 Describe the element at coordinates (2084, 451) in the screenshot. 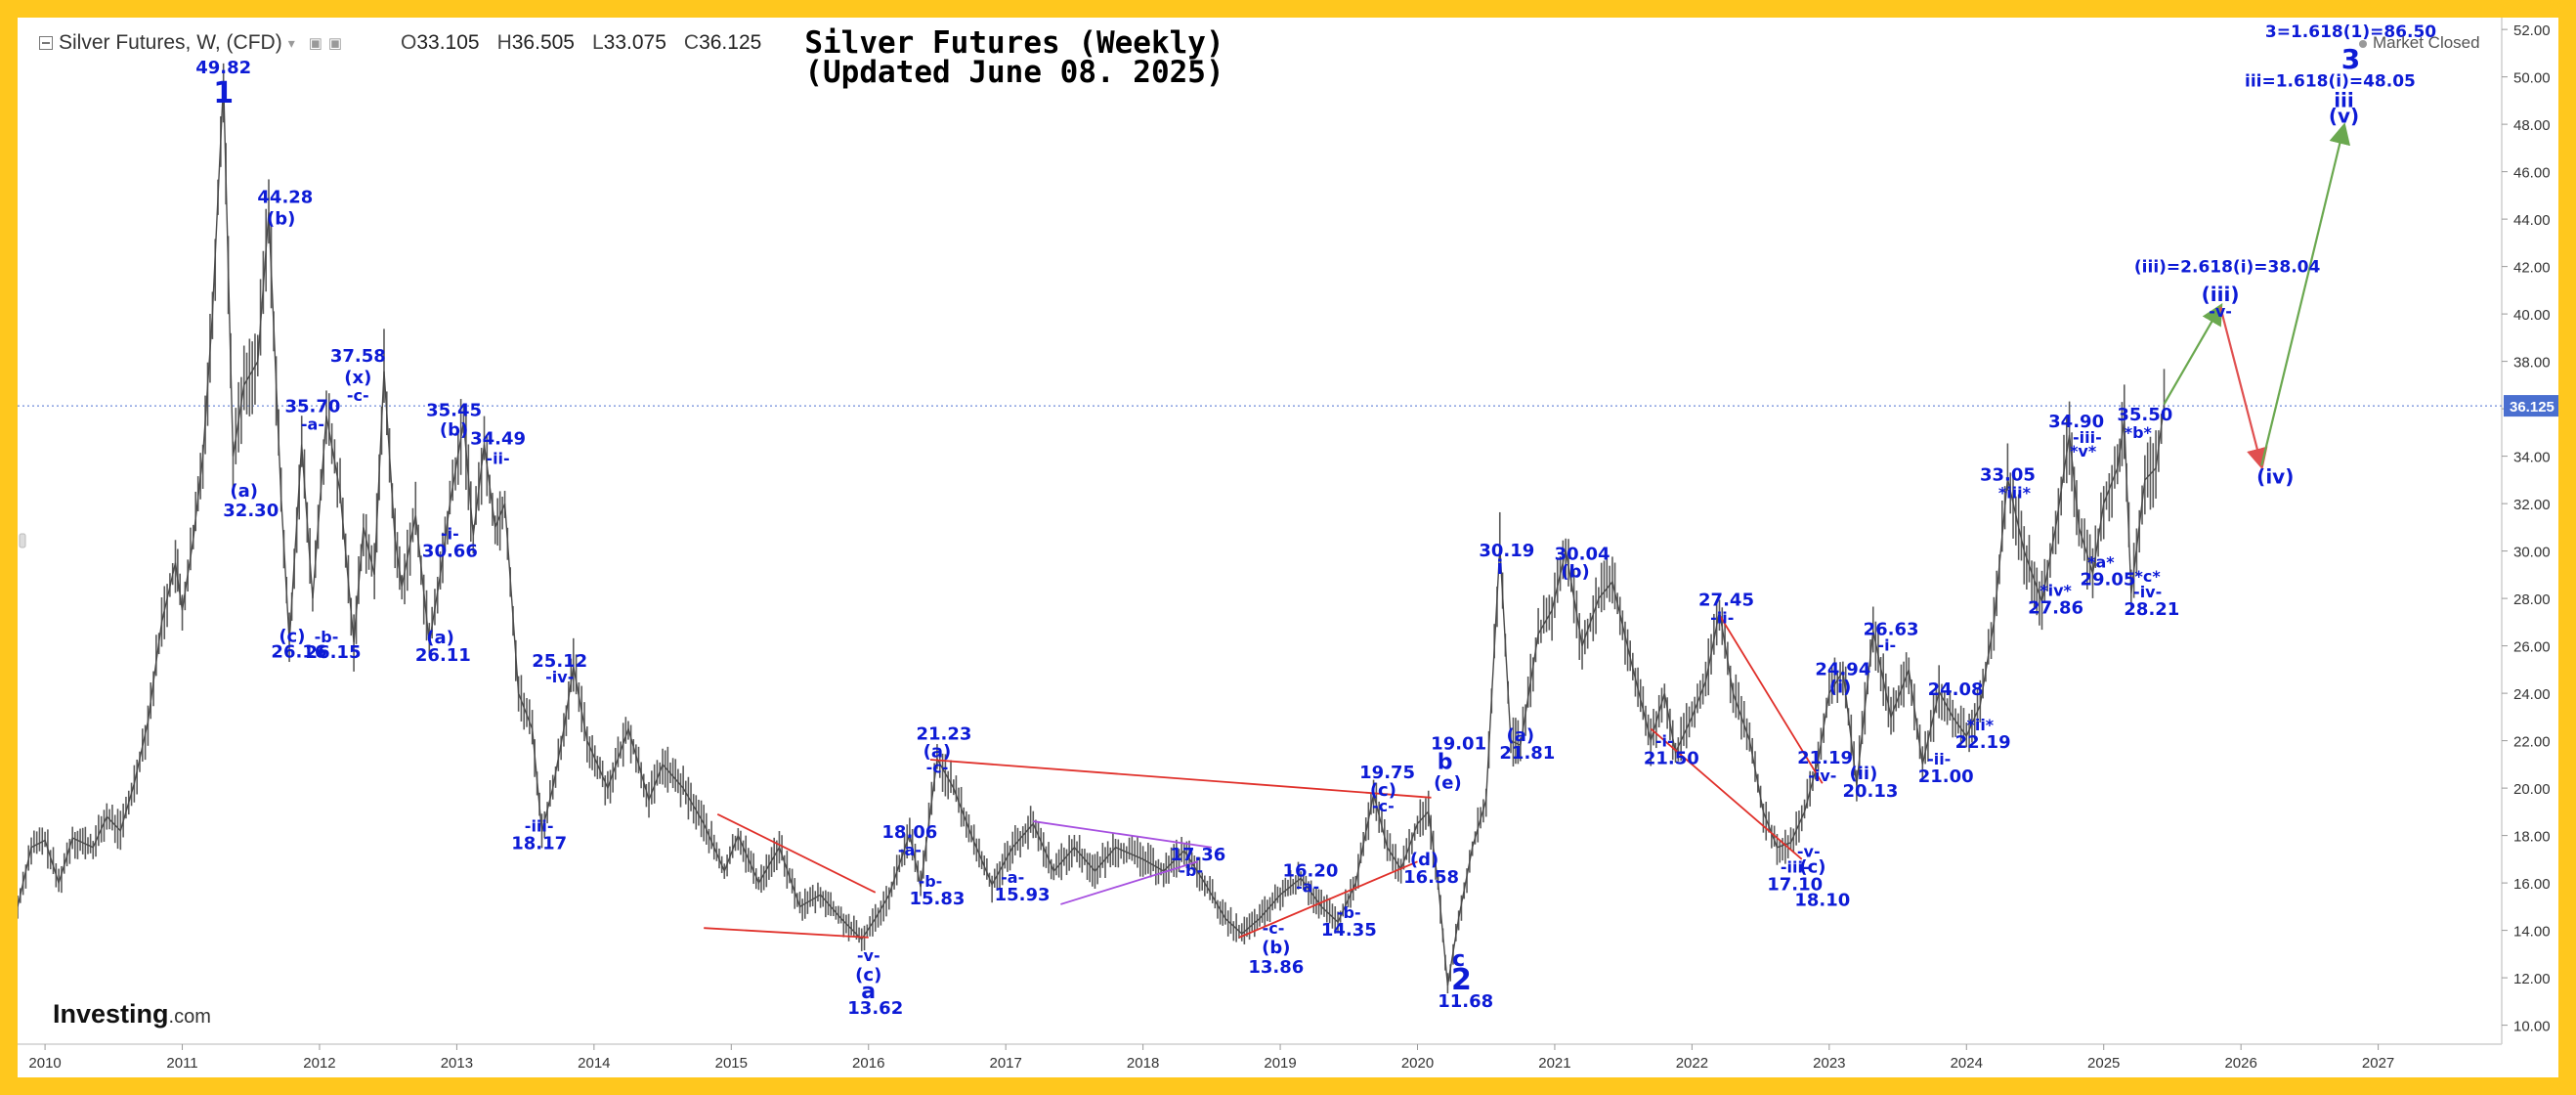

I see `wave-label: *v*` at that location.